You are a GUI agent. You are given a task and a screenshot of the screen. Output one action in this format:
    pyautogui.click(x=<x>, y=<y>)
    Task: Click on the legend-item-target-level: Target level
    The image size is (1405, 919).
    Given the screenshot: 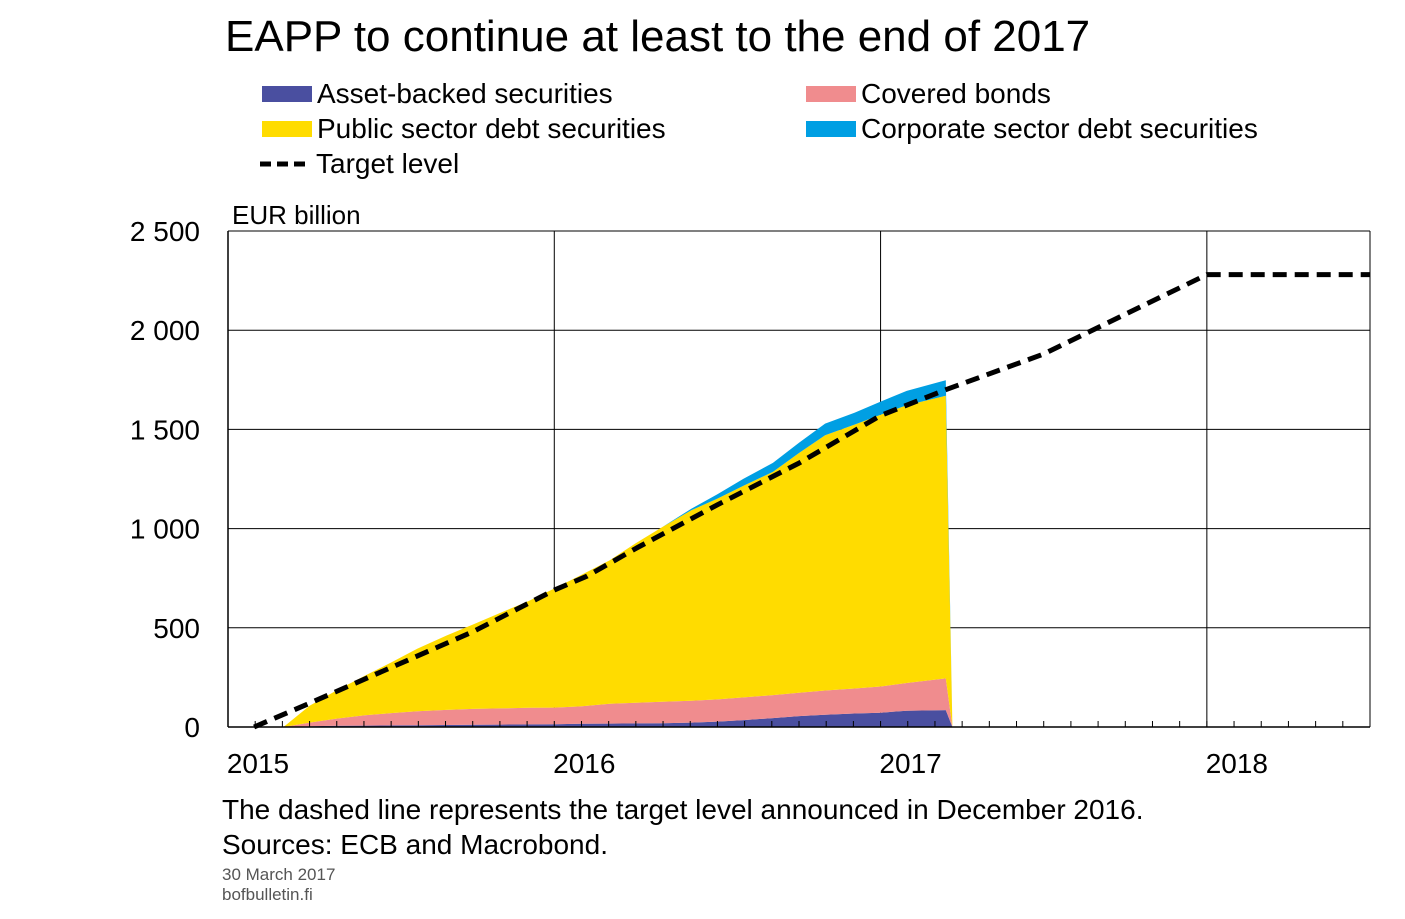 What is the action you would take?
    pyautogui.click(x=358, y=164)
    